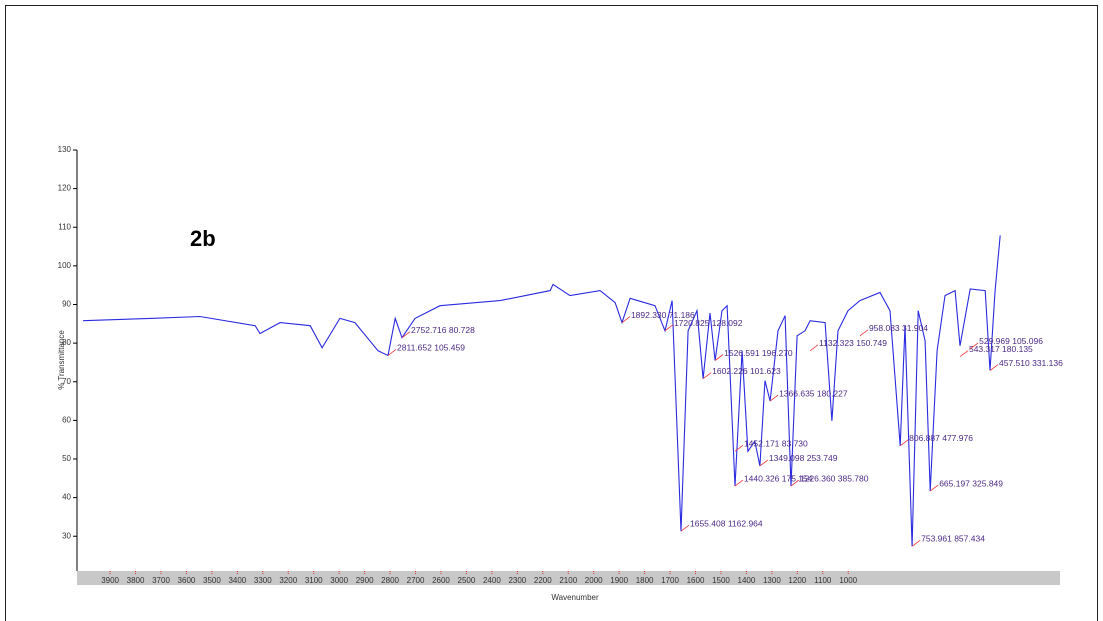 The width and height of the screenshot is (1103, 621). Describe the element at coordinates (64, 226) in the screenshot. I see `y-tick-label: 110` at that location.